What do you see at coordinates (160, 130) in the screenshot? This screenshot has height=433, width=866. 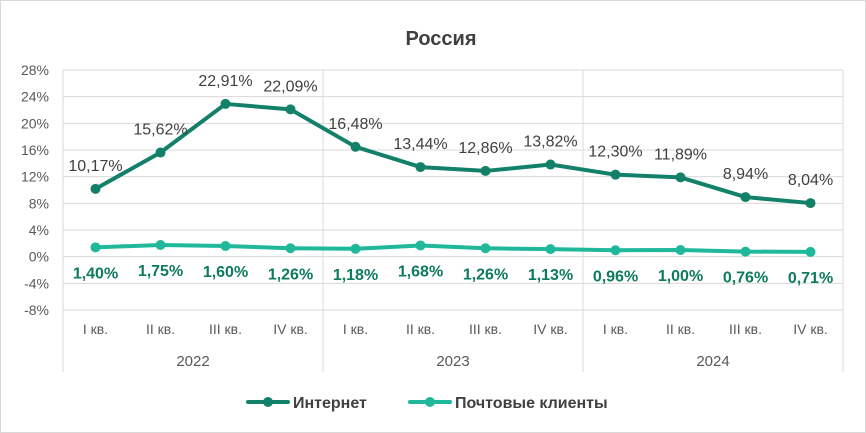 I see `data-label: 15,62%` at bounding box center [160, 130].